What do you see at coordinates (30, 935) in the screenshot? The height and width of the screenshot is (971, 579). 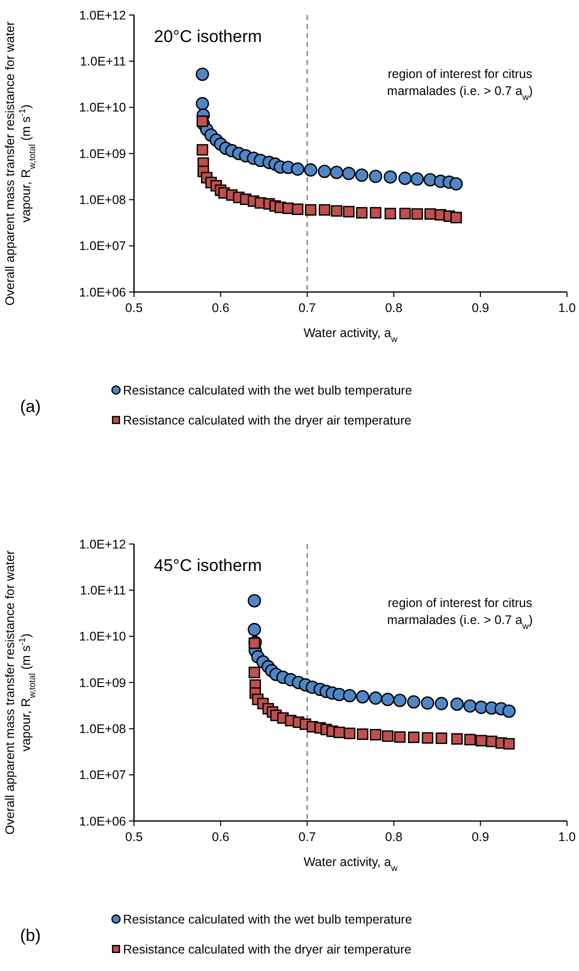 I see `text: (b)` at bounding box center [30, 935].